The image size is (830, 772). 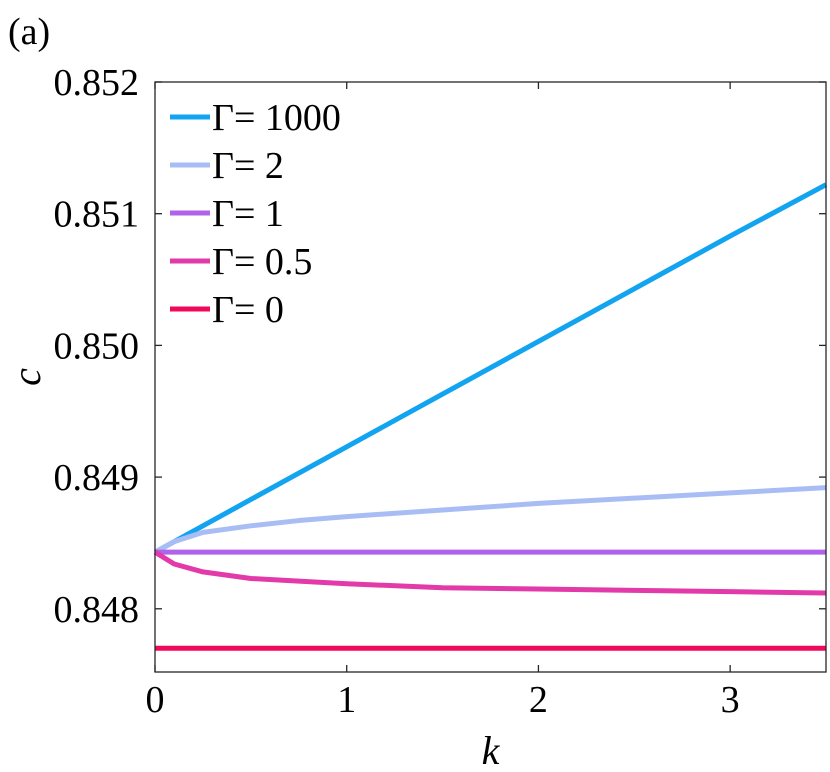 What do you see at coordinates (491, 750) in the screenshot?
I see `x-axis-label: k` at bounding box center [491, 750].